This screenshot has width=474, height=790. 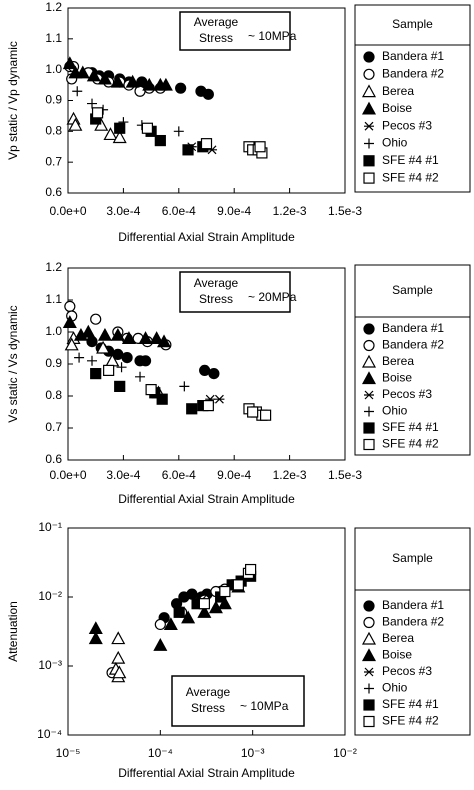 What do you see at coordinates (272, 297) in the screenshot?
I see `annotation: ~ 20MPa` at bounding box center [272, 297].